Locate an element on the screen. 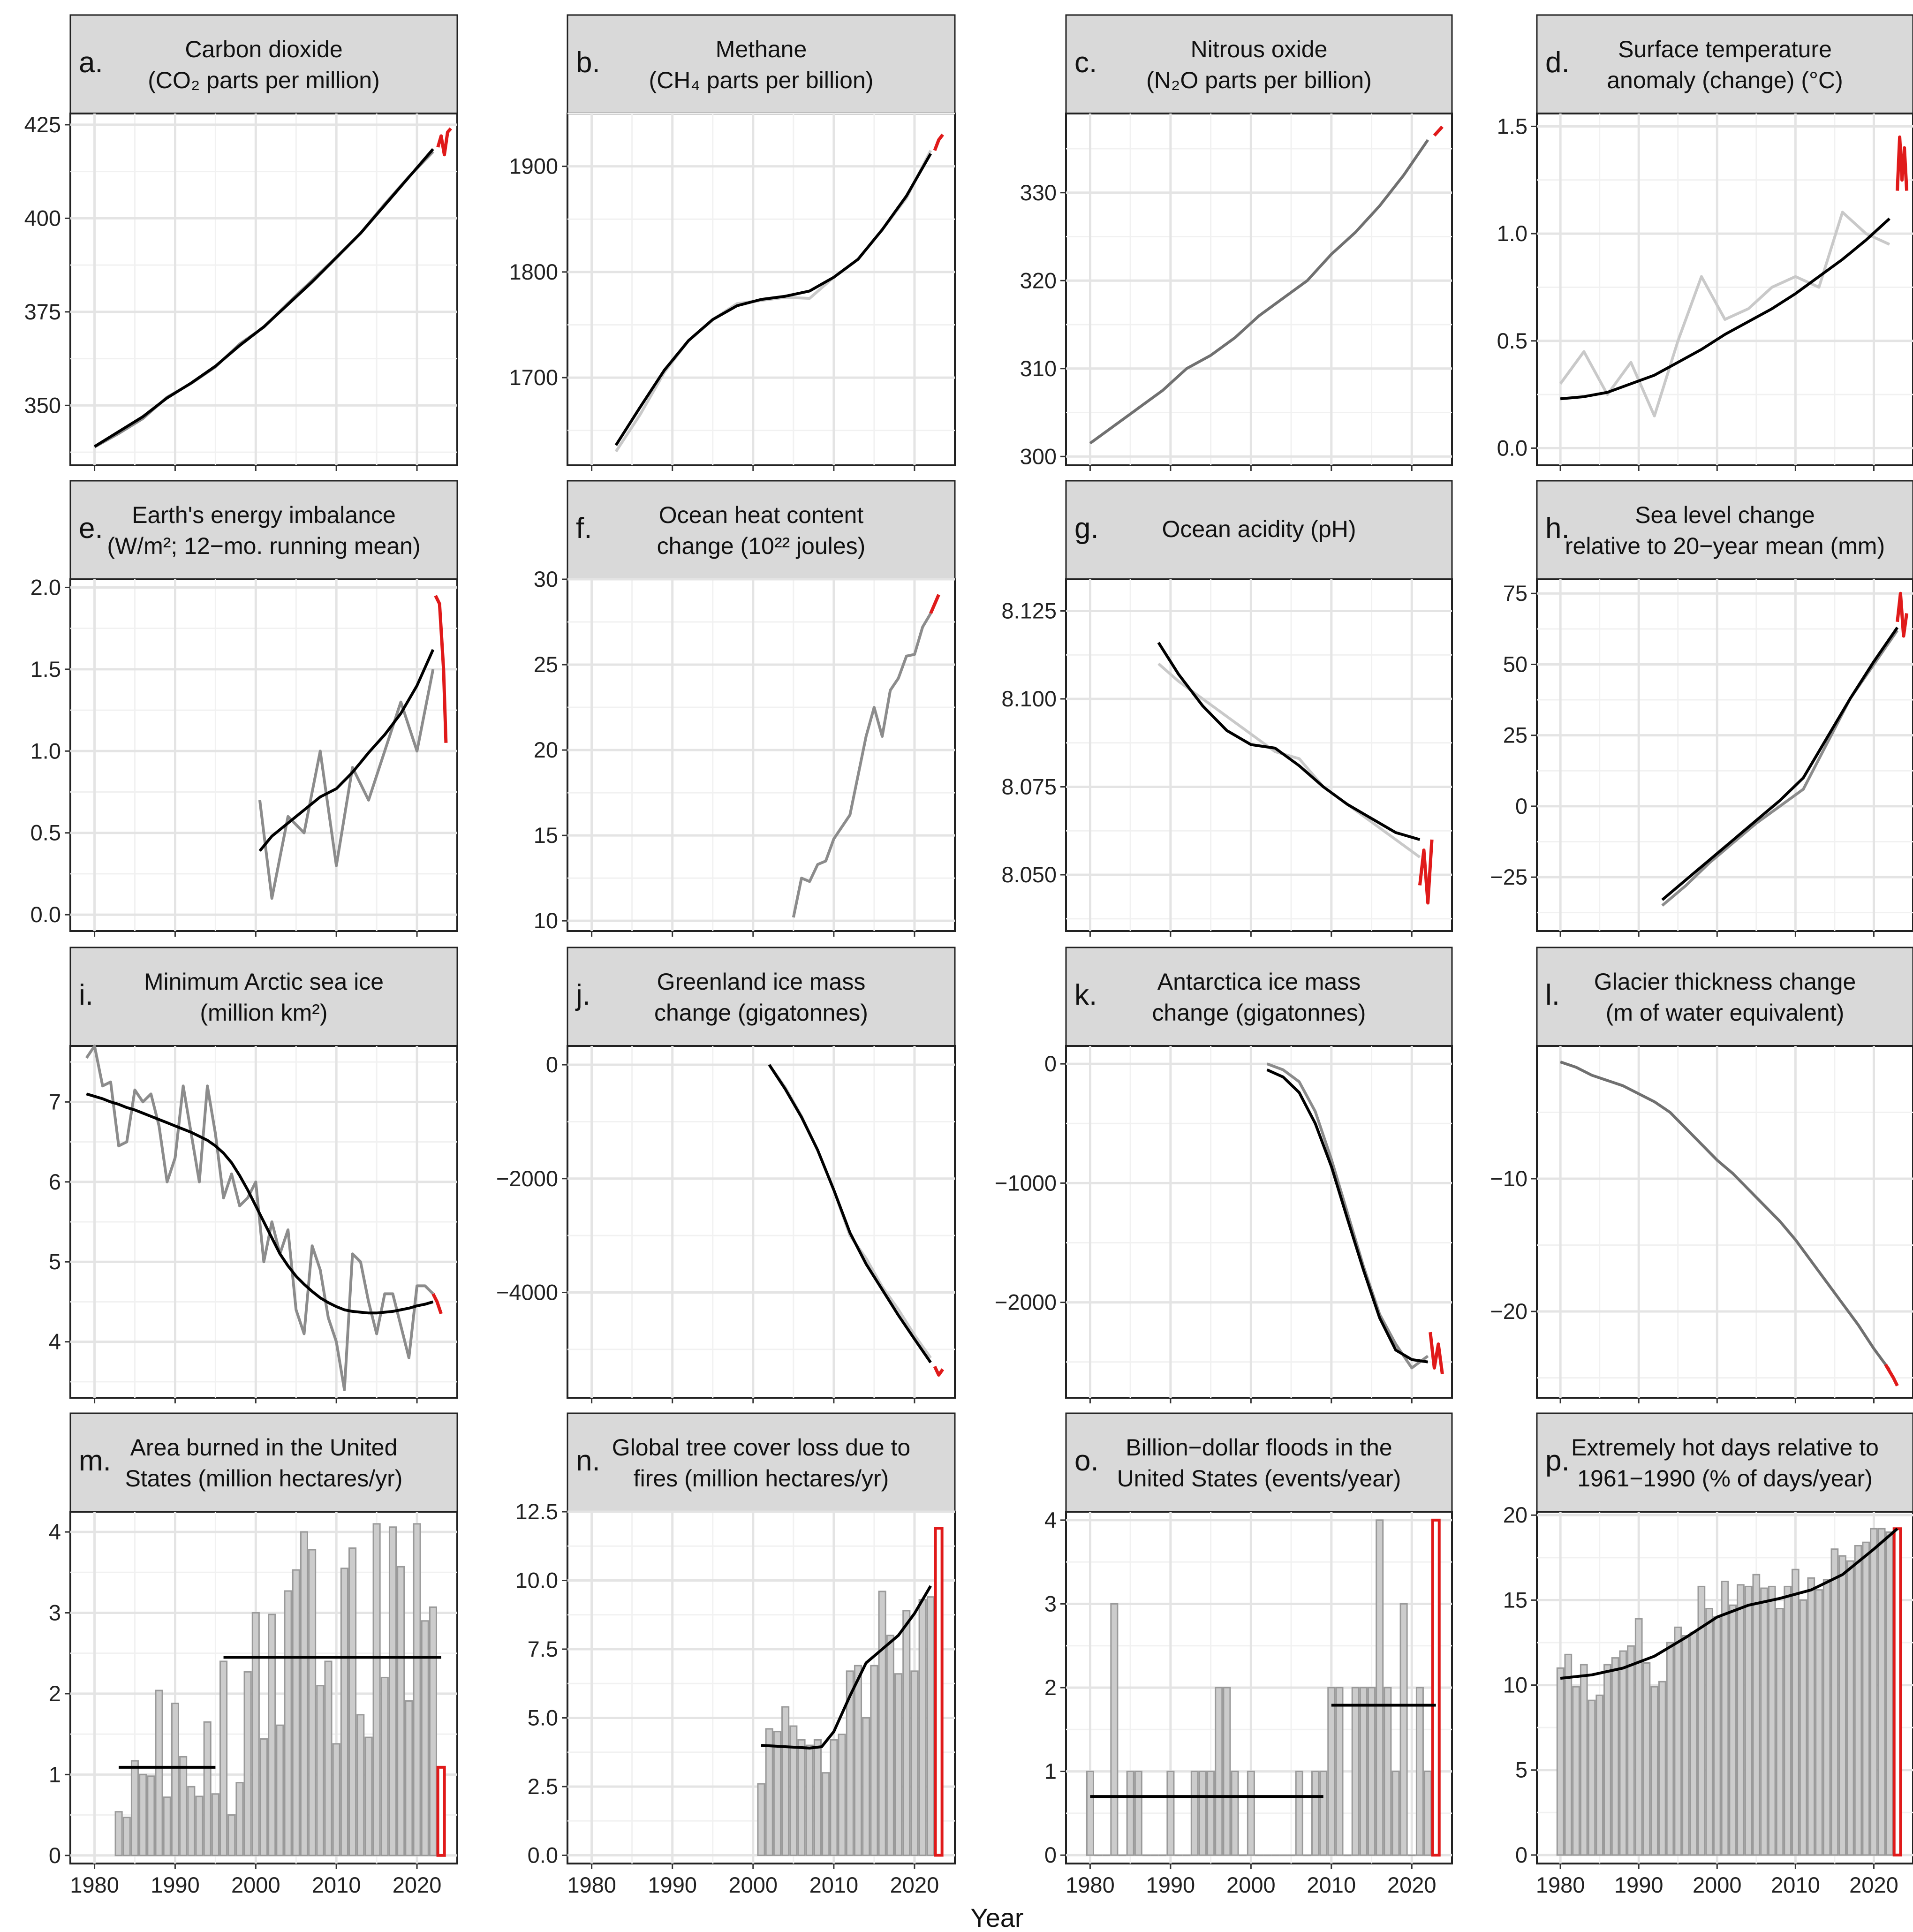 Image resolution: width=1913 pixels, height=1932 pixels. y-tick-label: 1.0 is located at coordinates (1512, 233).